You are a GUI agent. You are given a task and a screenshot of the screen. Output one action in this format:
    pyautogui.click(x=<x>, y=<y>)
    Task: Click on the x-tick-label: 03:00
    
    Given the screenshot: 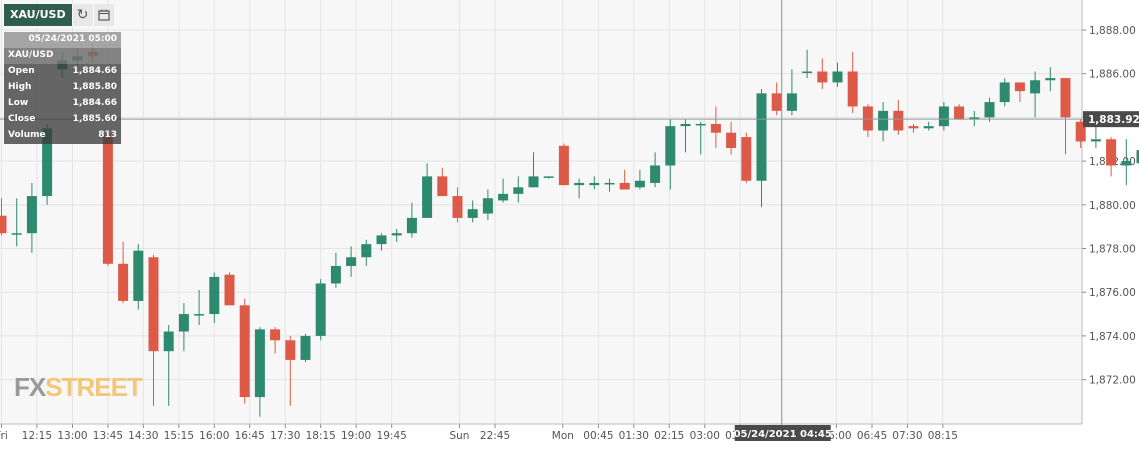 What is the action you would take?
    pyautogui.click(x=705, y=436)
    